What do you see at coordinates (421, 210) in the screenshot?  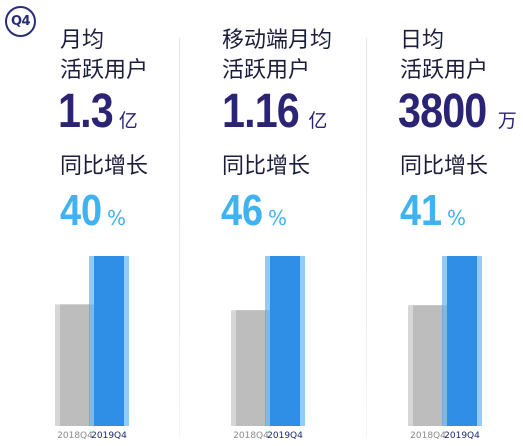 I see `growth-number: 41` at bounding box center [421, 210].